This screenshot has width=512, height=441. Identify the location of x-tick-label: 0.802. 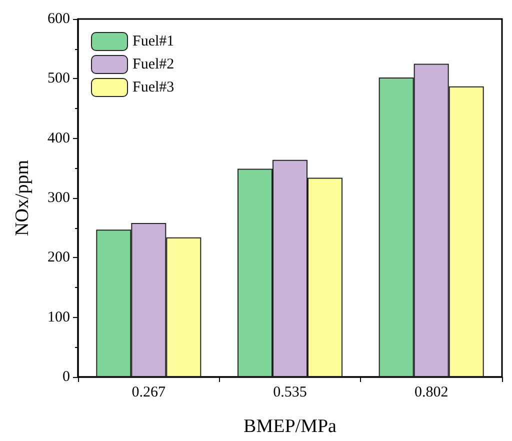
(431, 392).